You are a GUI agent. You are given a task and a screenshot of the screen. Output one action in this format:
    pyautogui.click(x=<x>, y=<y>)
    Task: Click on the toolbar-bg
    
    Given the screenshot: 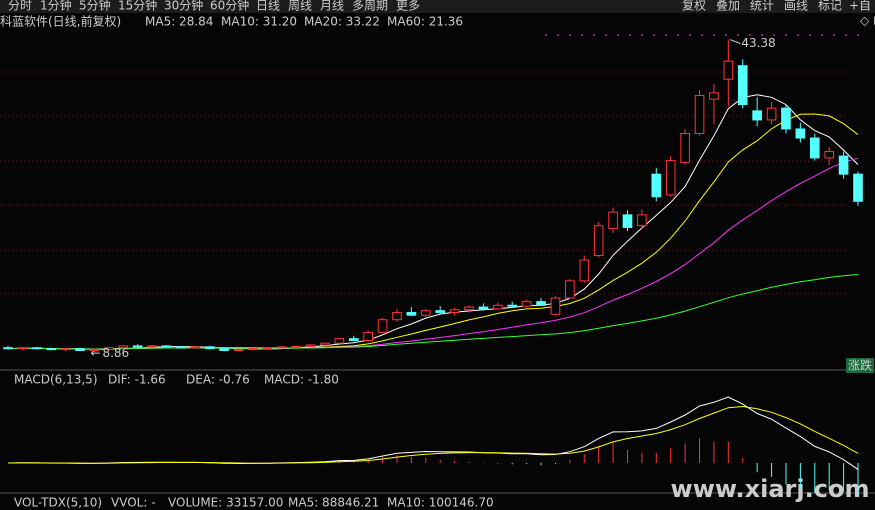 What is the action you would take?
    pyautogui.click(x=437, y=6)
    